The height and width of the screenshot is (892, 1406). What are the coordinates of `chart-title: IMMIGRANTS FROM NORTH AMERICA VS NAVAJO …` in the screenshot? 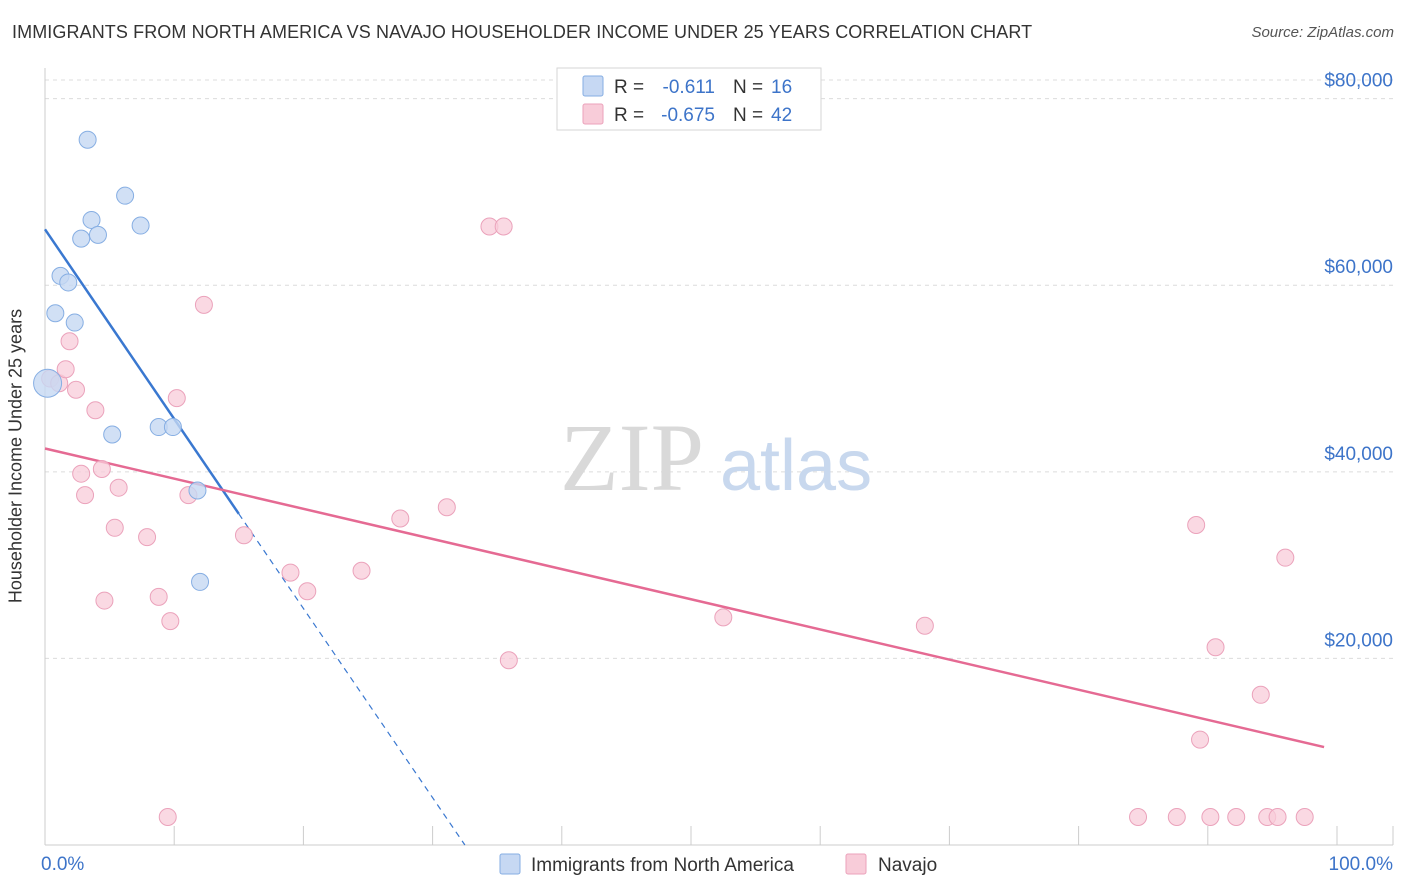 It's located at (522, 32).